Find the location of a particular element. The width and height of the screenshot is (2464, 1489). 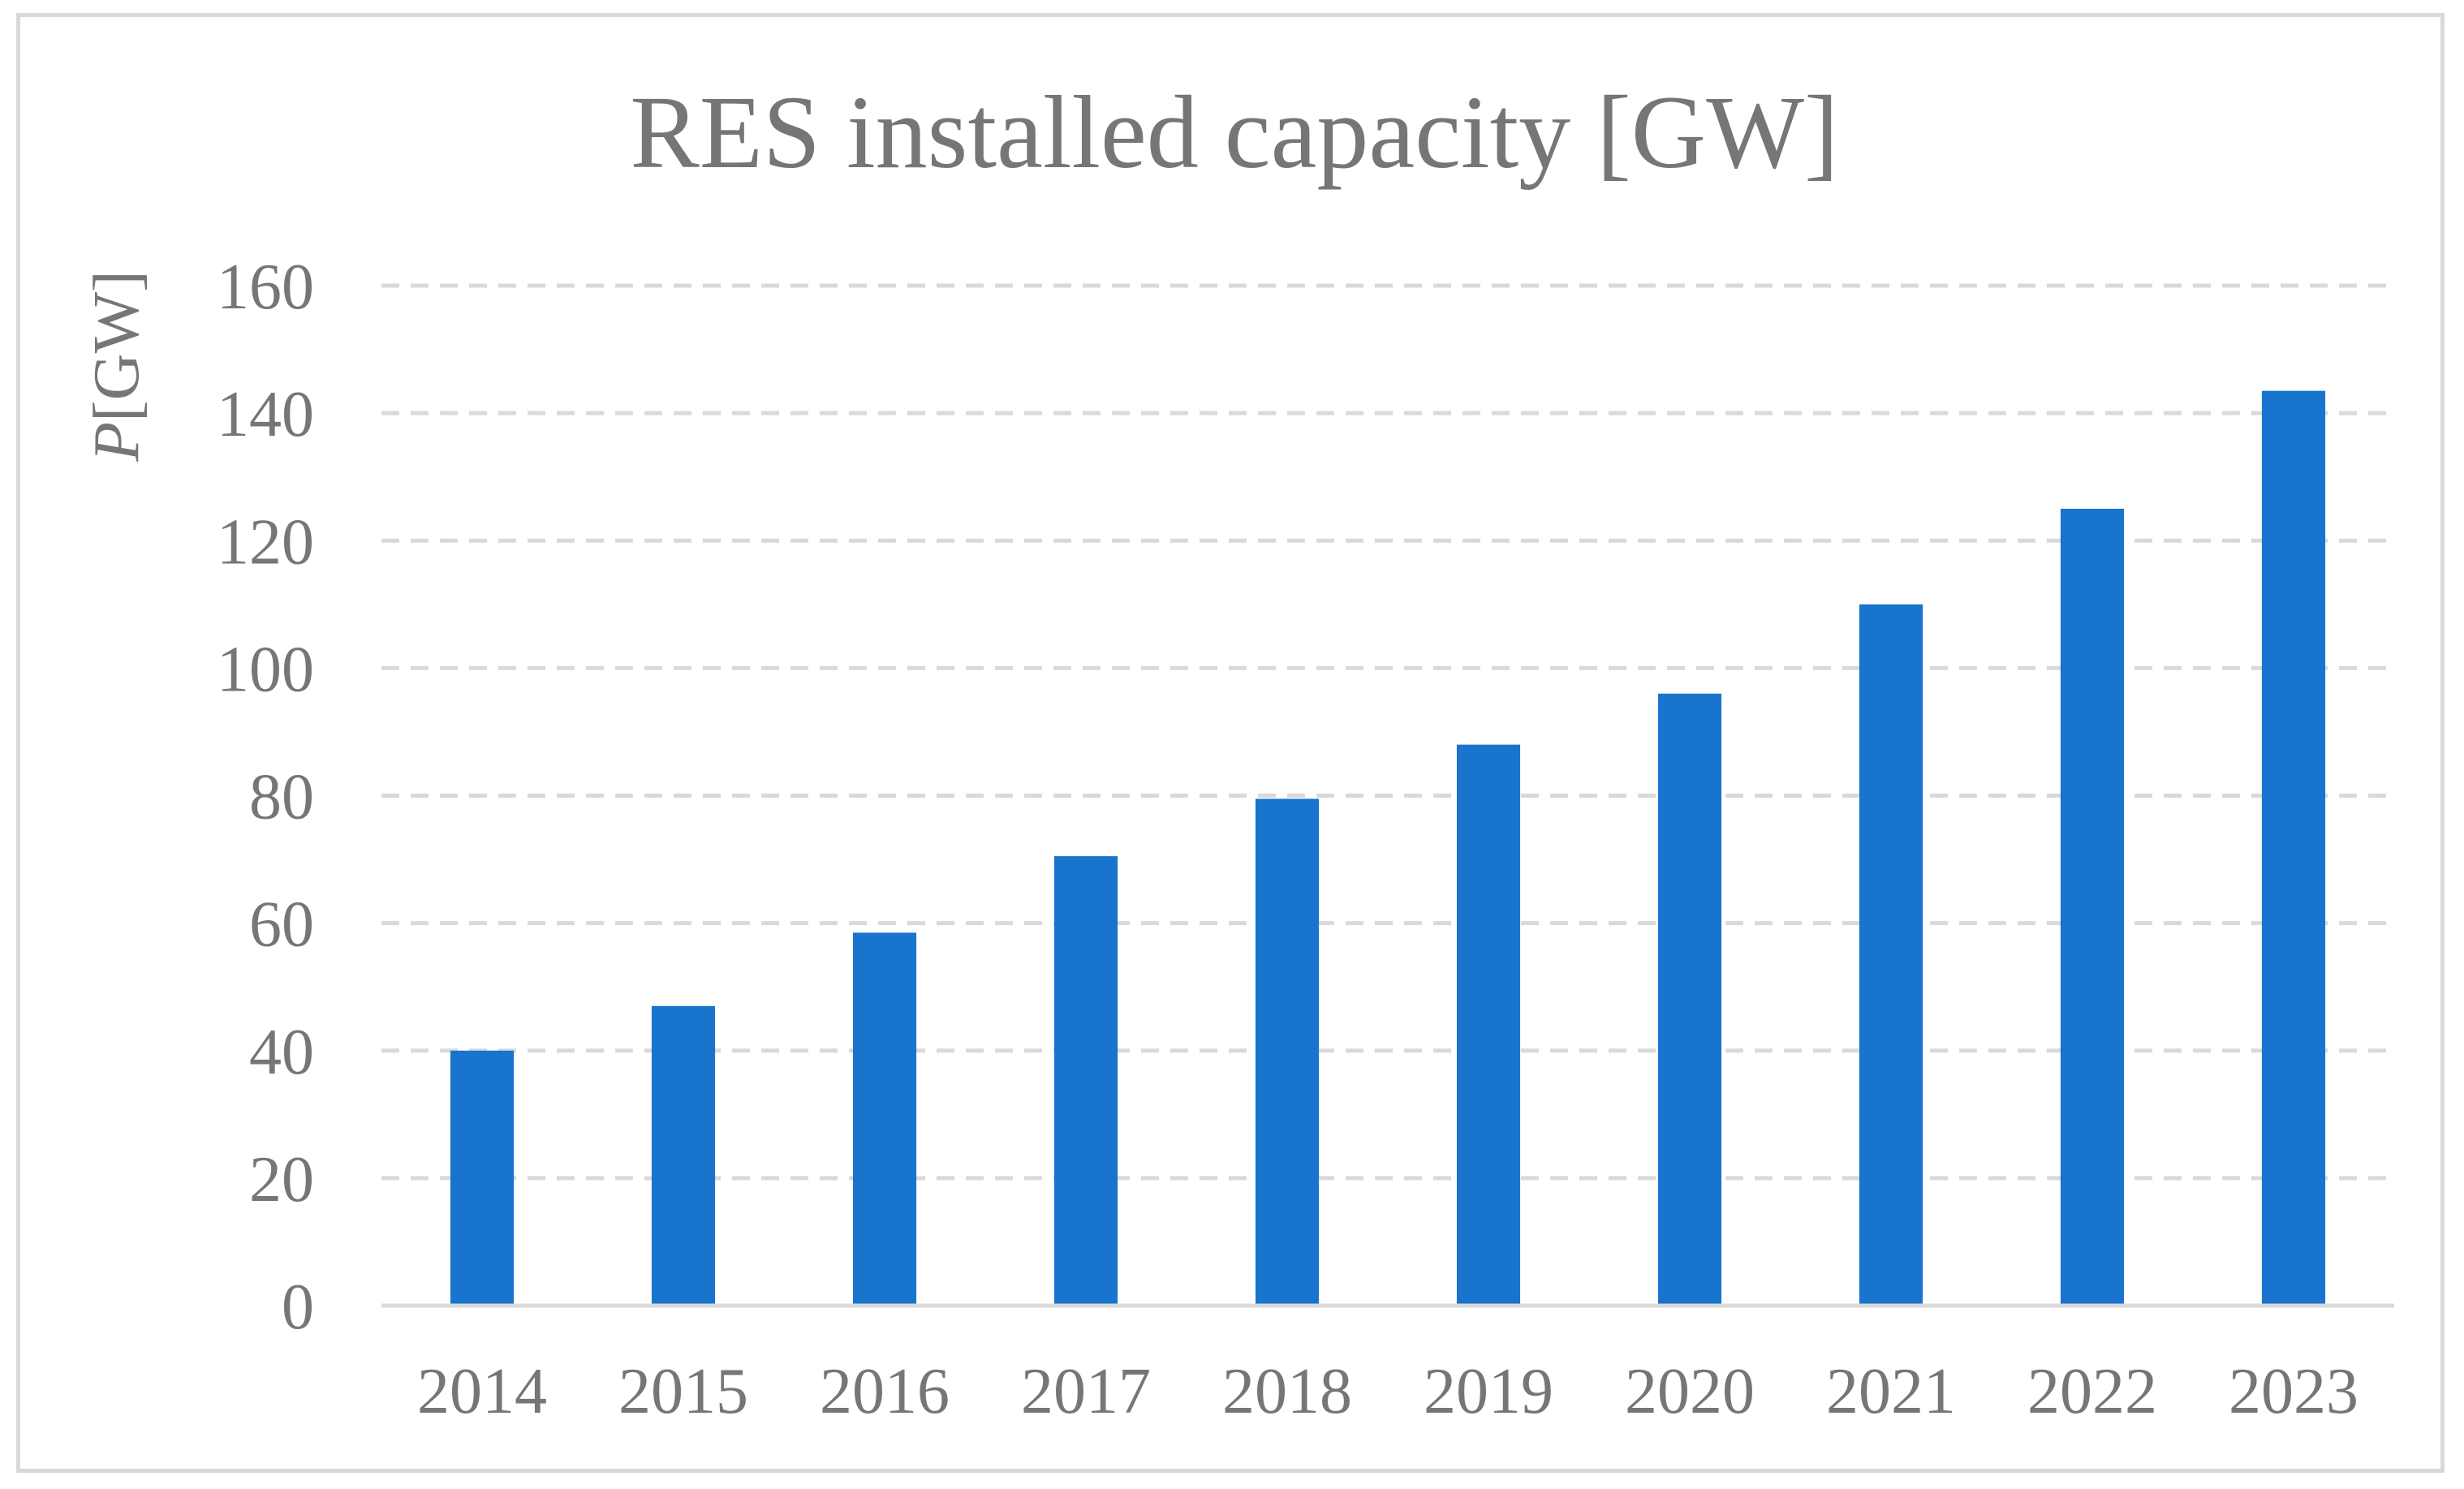

x-tick-label: 2014 is located at coordinates (482, 1391).